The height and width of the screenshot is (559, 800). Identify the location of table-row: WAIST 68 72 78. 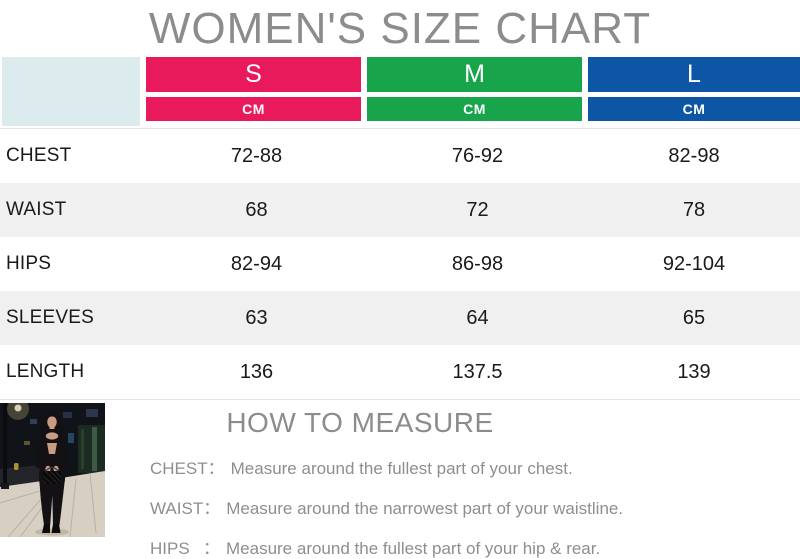
(400, 210).